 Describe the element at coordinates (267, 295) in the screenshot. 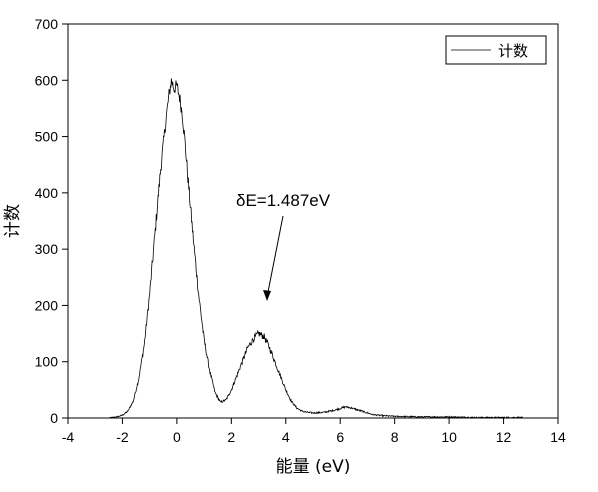

I see `annotation-arrowhead` at that location.